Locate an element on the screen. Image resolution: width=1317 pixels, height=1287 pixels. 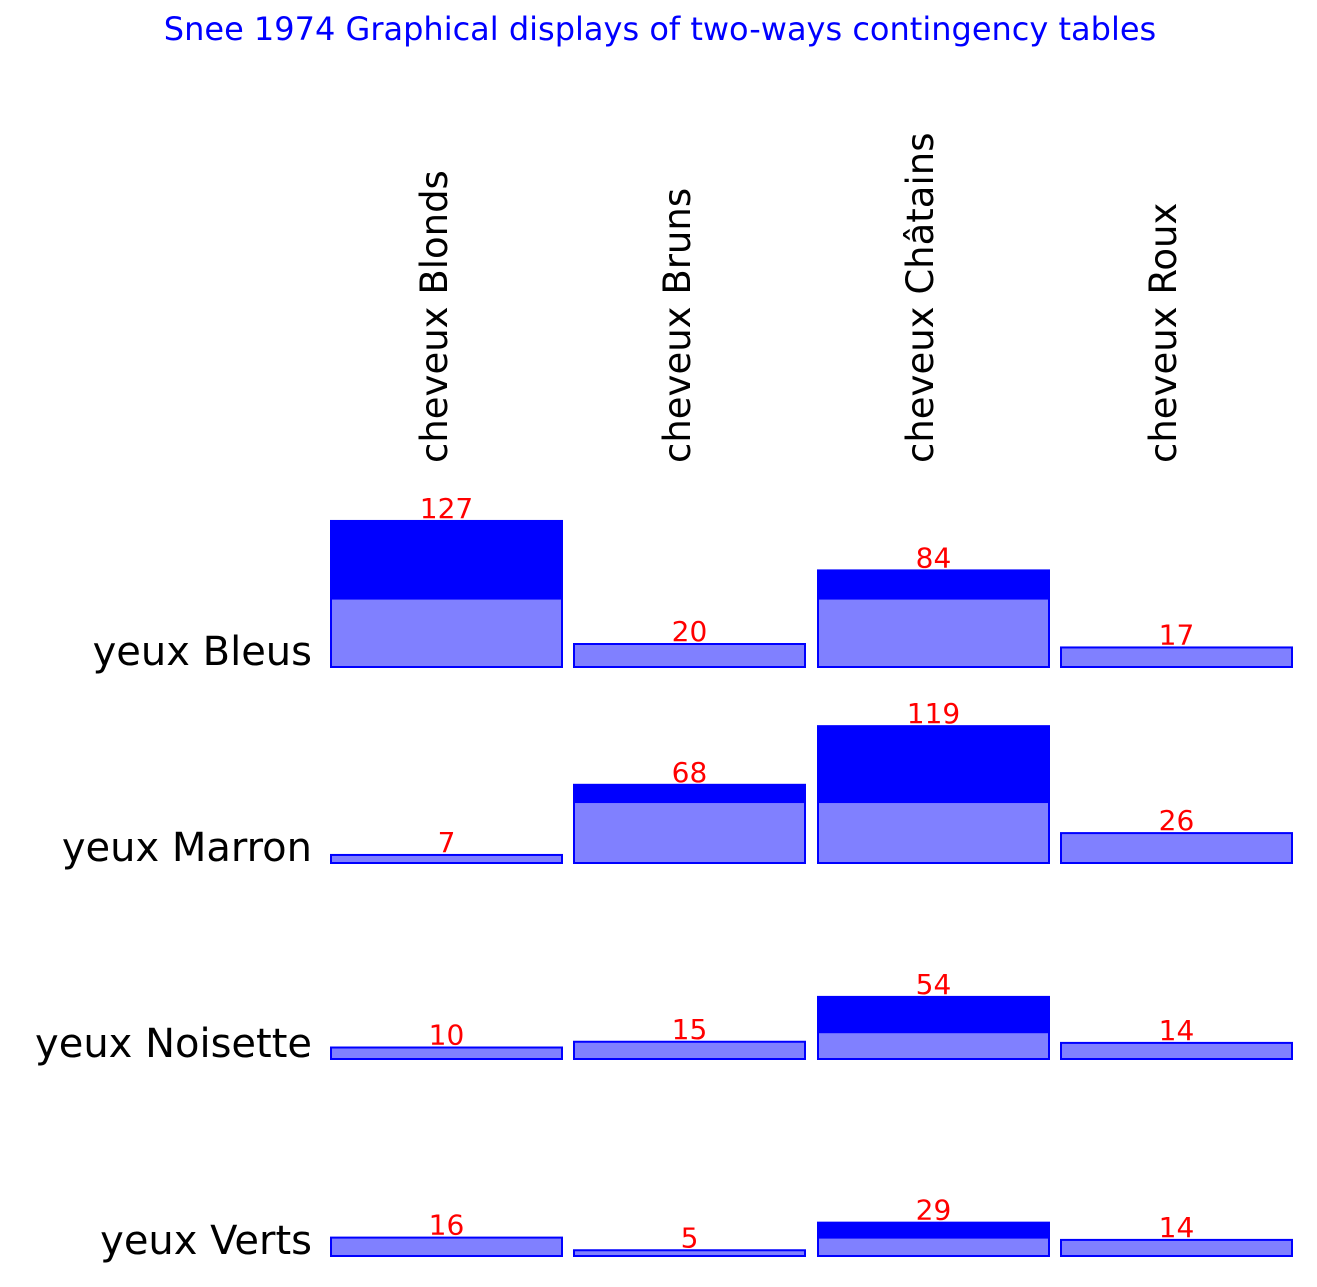
value-label: 15 is located at coordinates (690, 1029).